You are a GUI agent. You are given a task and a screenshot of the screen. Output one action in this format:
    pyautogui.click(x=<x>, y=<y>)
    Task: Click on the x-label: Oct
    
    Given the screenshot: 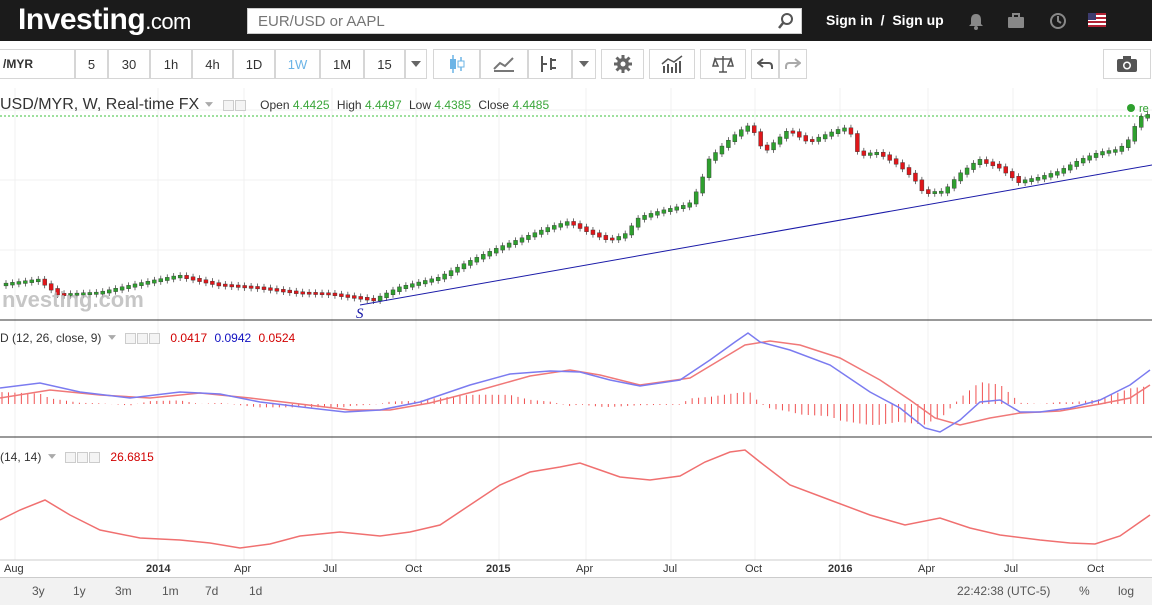 What is the action you would take?
    pyautogui.click(x=413, y=569)
    